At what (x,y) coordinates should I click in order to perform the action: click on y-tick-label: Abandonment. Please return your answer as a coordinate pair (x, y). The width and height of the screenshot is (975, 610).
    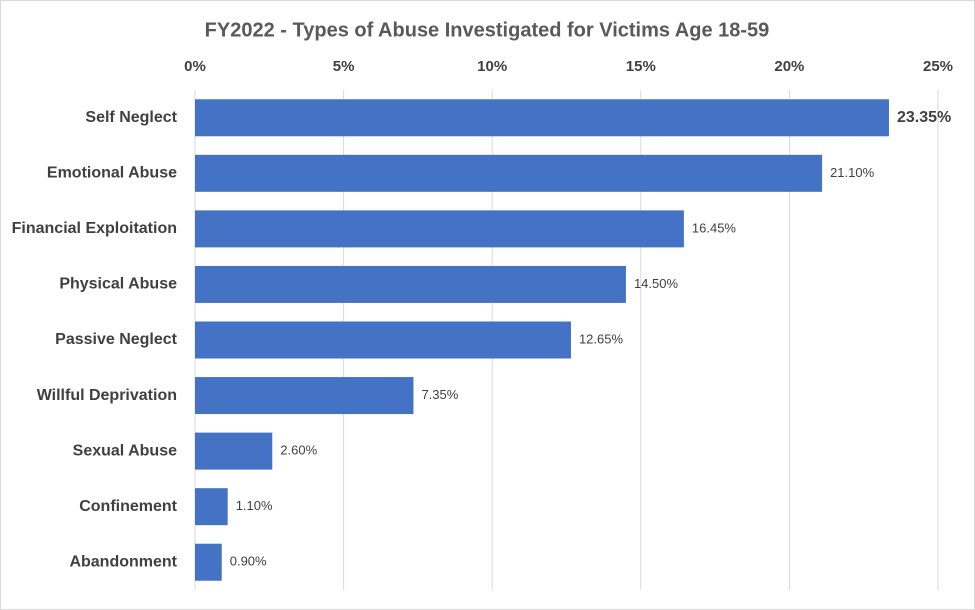
    Looking at the image, I should click on (123, 561).